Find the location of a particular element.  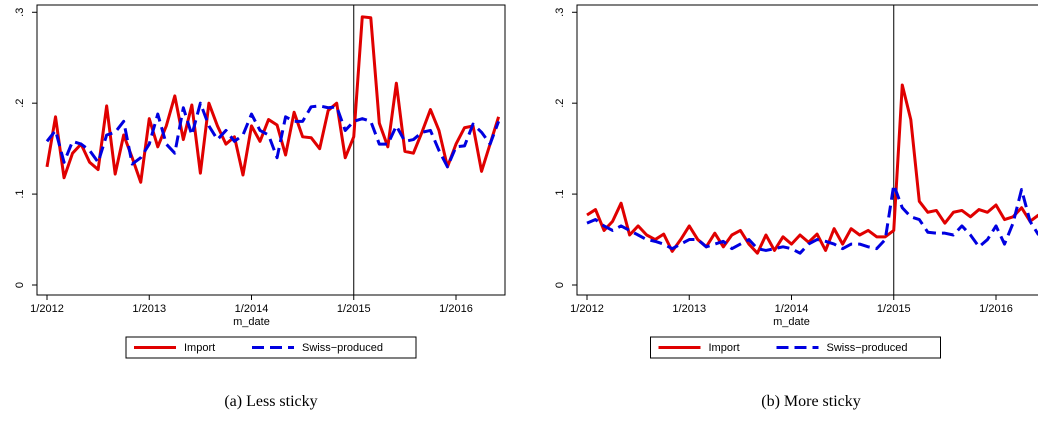

caption: (b) More sticky is located at coordinates (811, 401).